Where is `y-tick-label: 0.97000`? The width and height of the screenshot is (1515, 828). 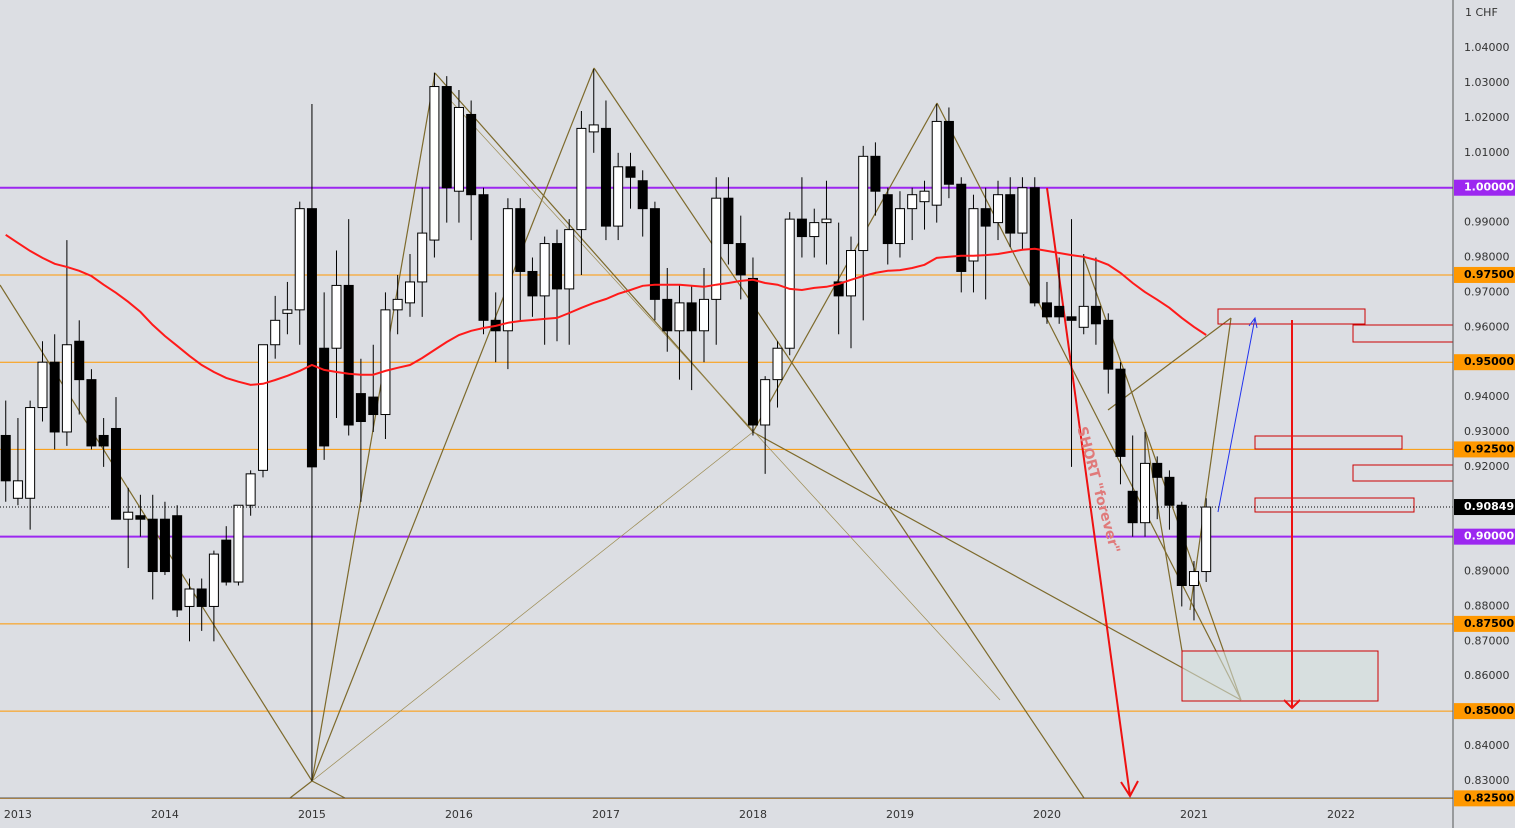 y-tick-label: 0.97000 is located at coordinates (1487, 291).